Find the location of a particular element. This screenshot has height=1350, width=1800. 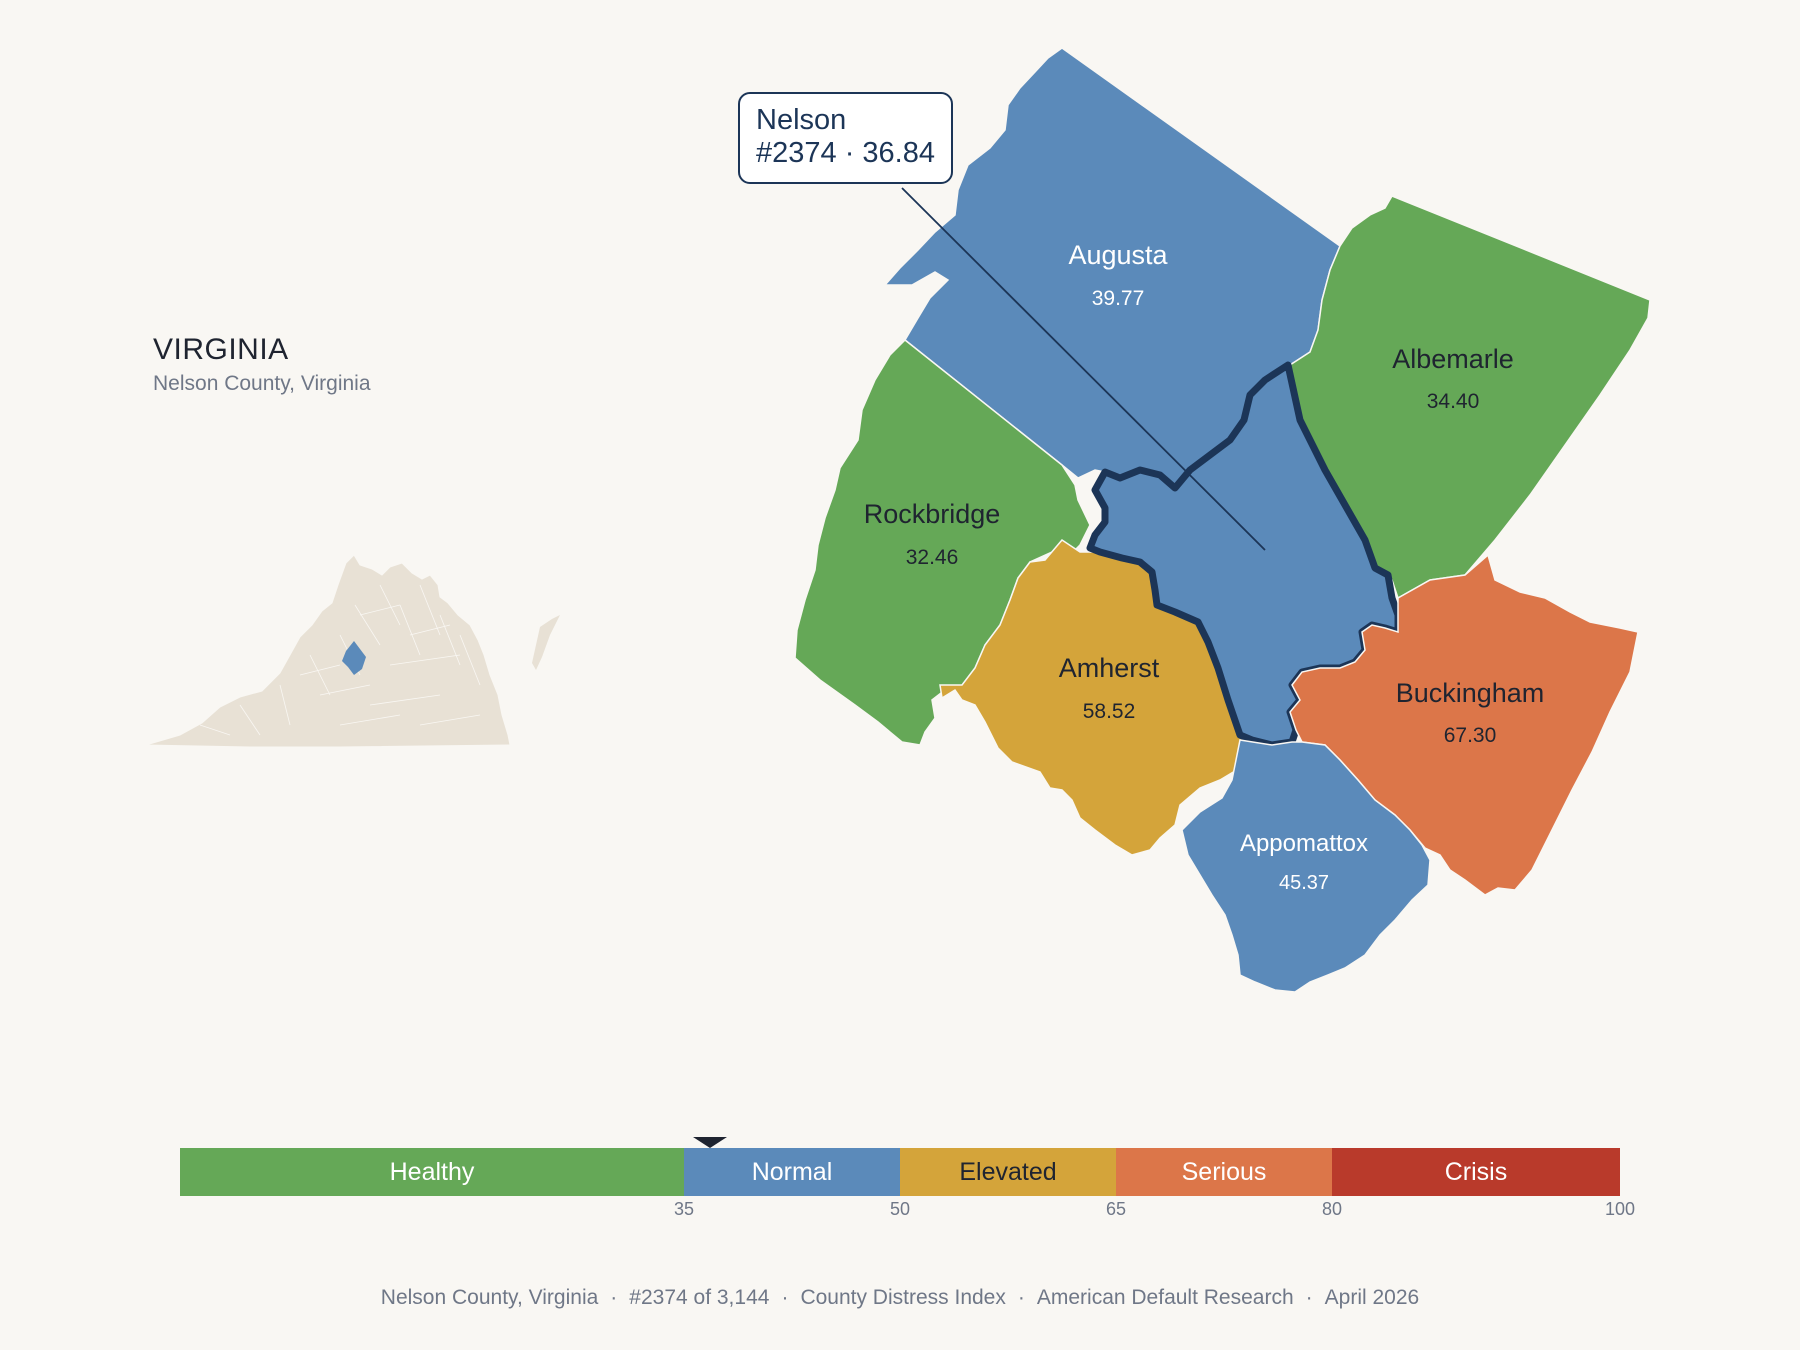

label-buckingham-value: 67.30 is located at coordinates (1470, 735).